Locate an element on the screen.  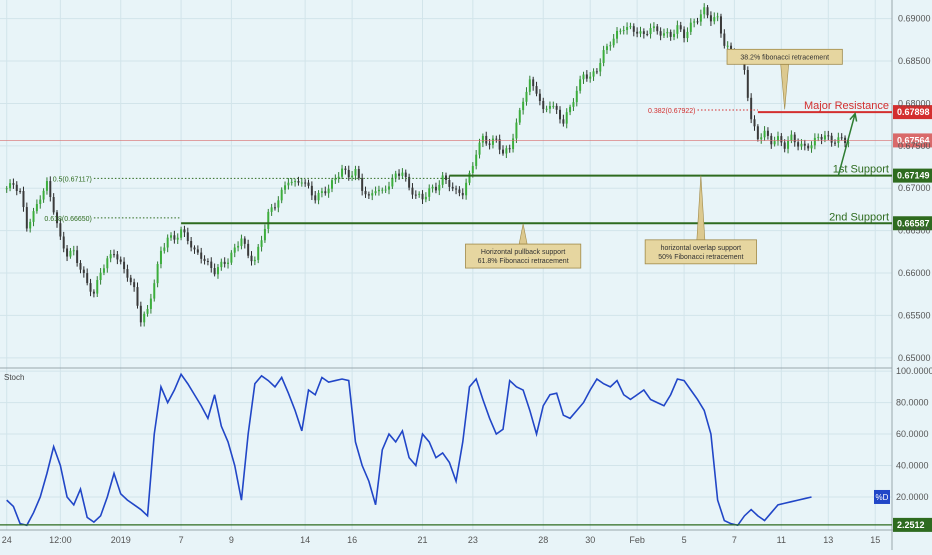
price-tick-label: 0.68500 is located at coordinates (914, 61).